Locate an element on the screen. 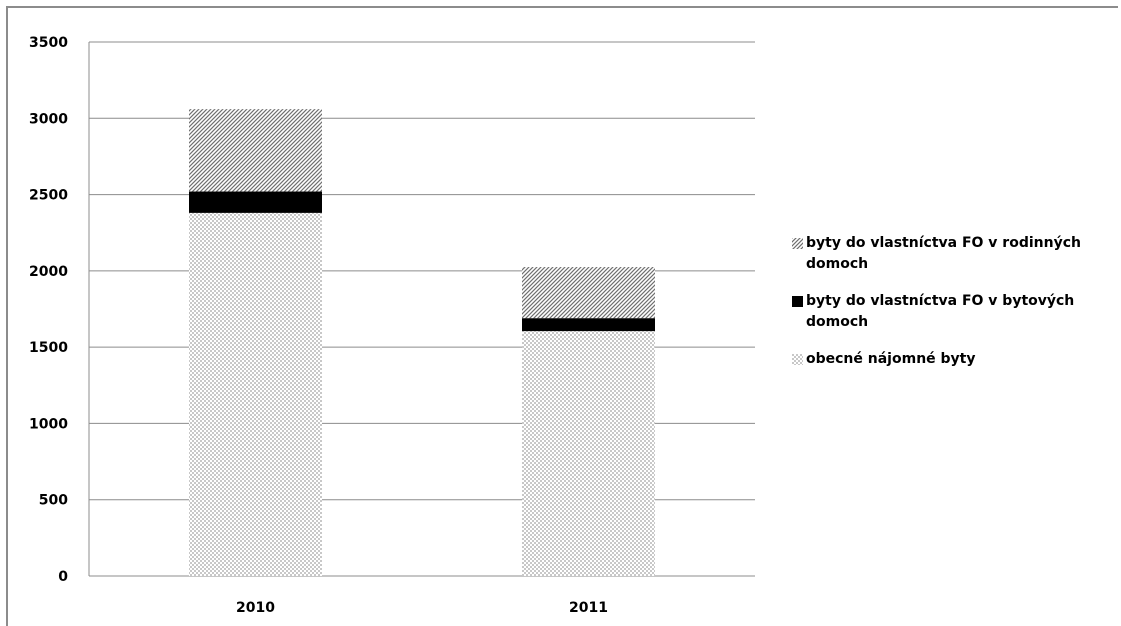 Image resolution: width=1121 pixels, height=626 pixels. legend-label: obecné nájomné byty is located at coordinates (891, 359).